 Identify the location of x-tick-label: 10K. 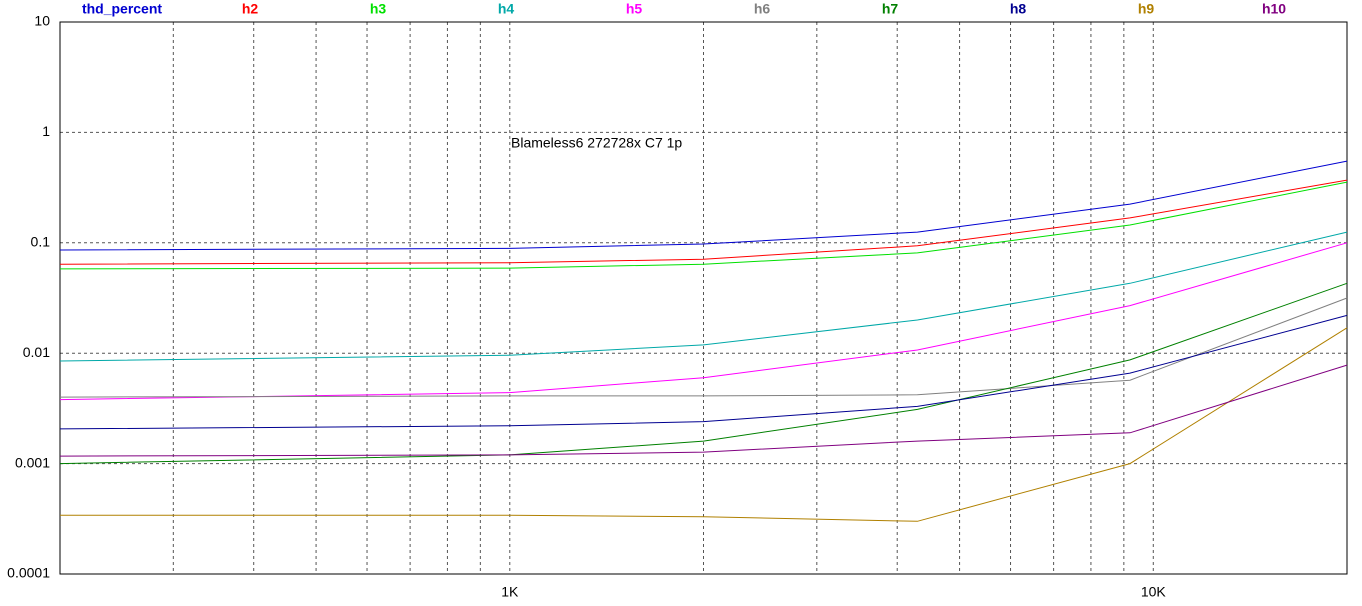
(1154, 592).